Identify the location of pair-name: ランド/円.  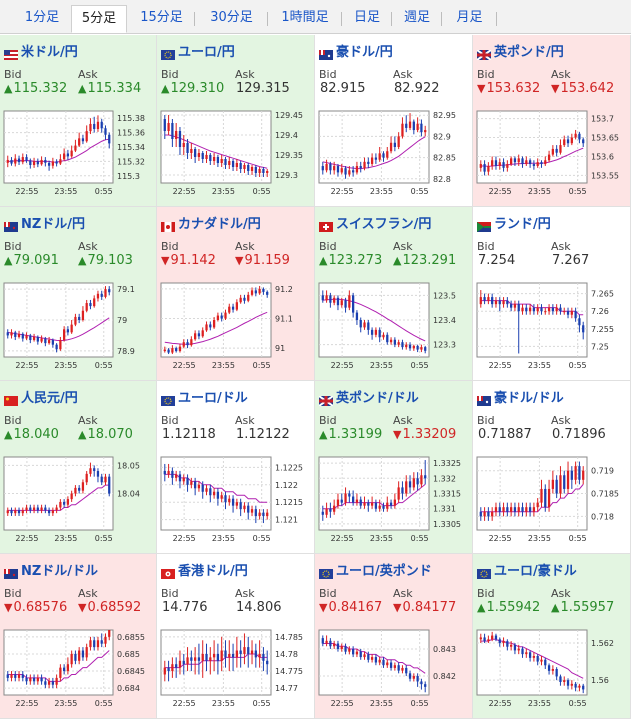
(522, 224).